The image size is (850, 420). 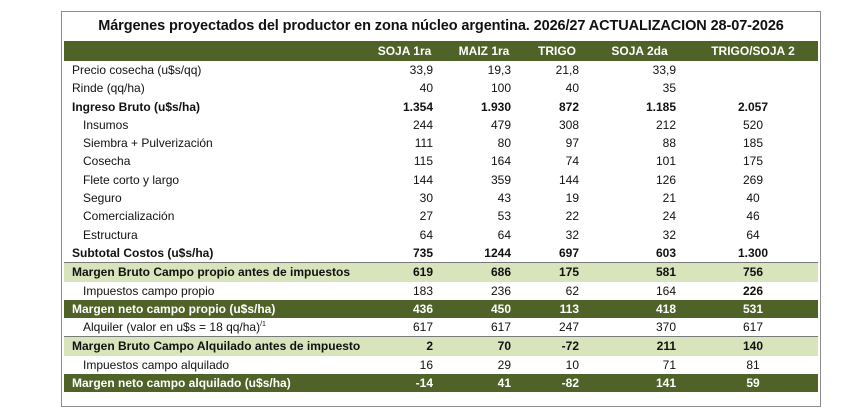 I want to click on cell: 43, so click(x=504, y=198).